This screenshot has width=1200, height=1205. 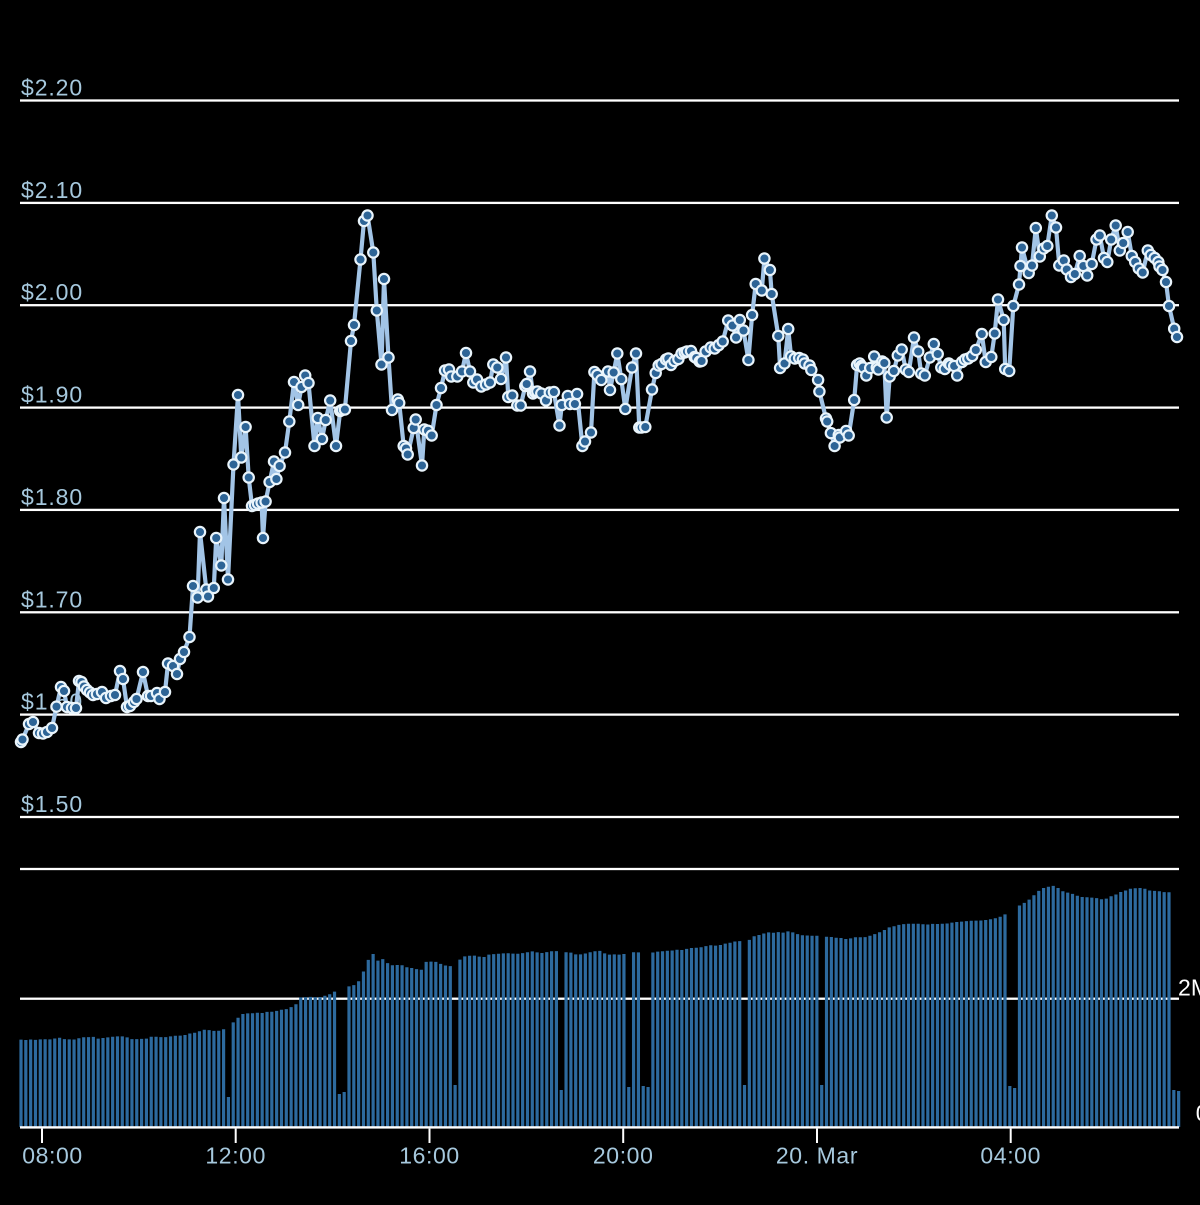 I want to click on svg-text: $1.70, so click(x=52, y=599).